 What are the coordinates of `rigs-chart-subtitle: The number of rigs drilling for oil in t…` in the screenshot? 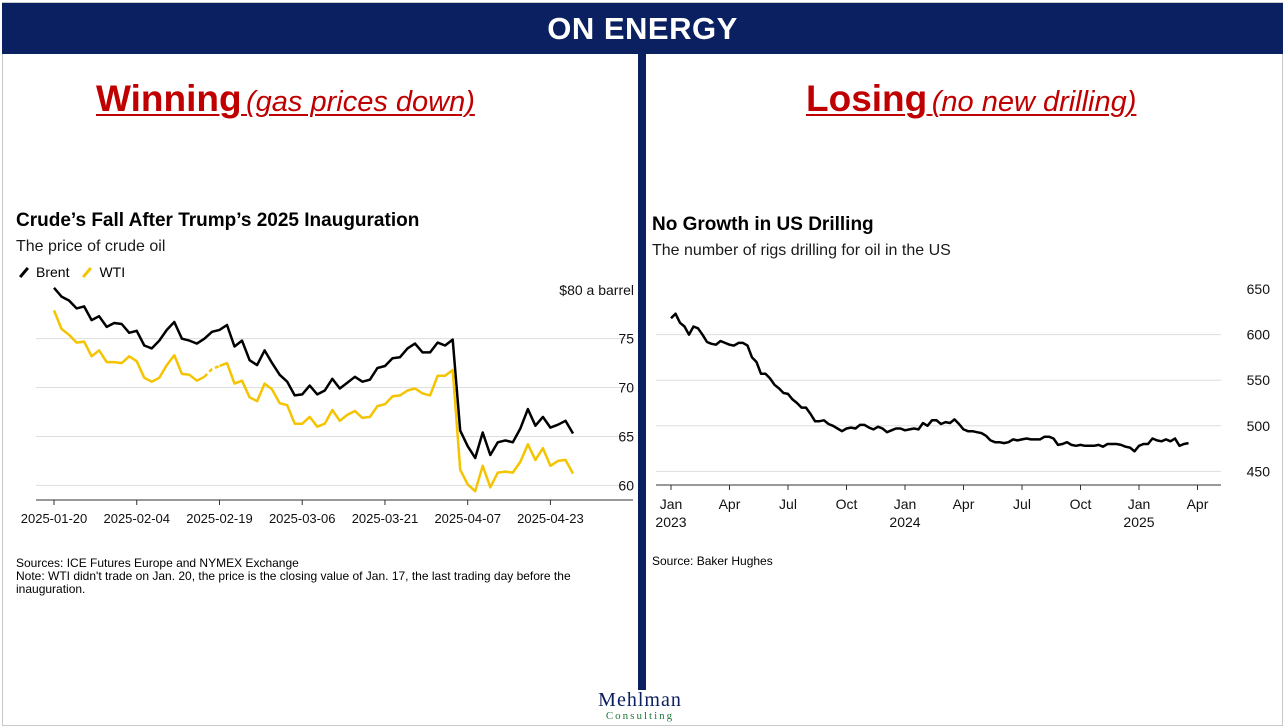 It's located at (801, 250).